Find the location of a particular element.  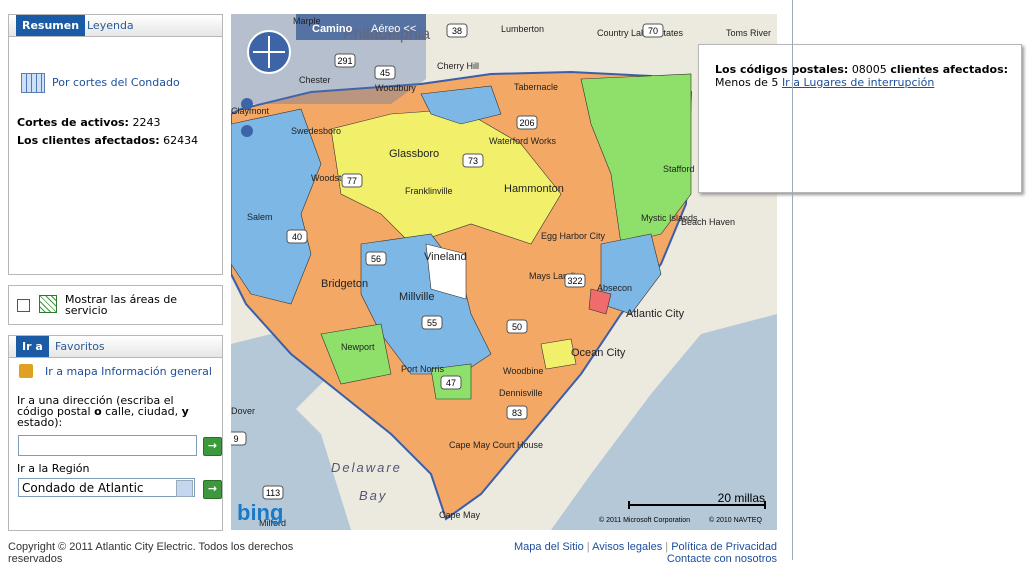

scale-label: 20 millas is located at coordinates (741, 498).